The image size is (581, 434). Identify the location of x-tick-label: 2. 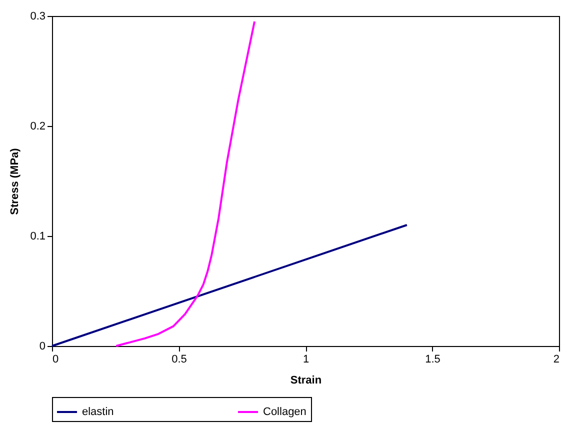
(556, 360).